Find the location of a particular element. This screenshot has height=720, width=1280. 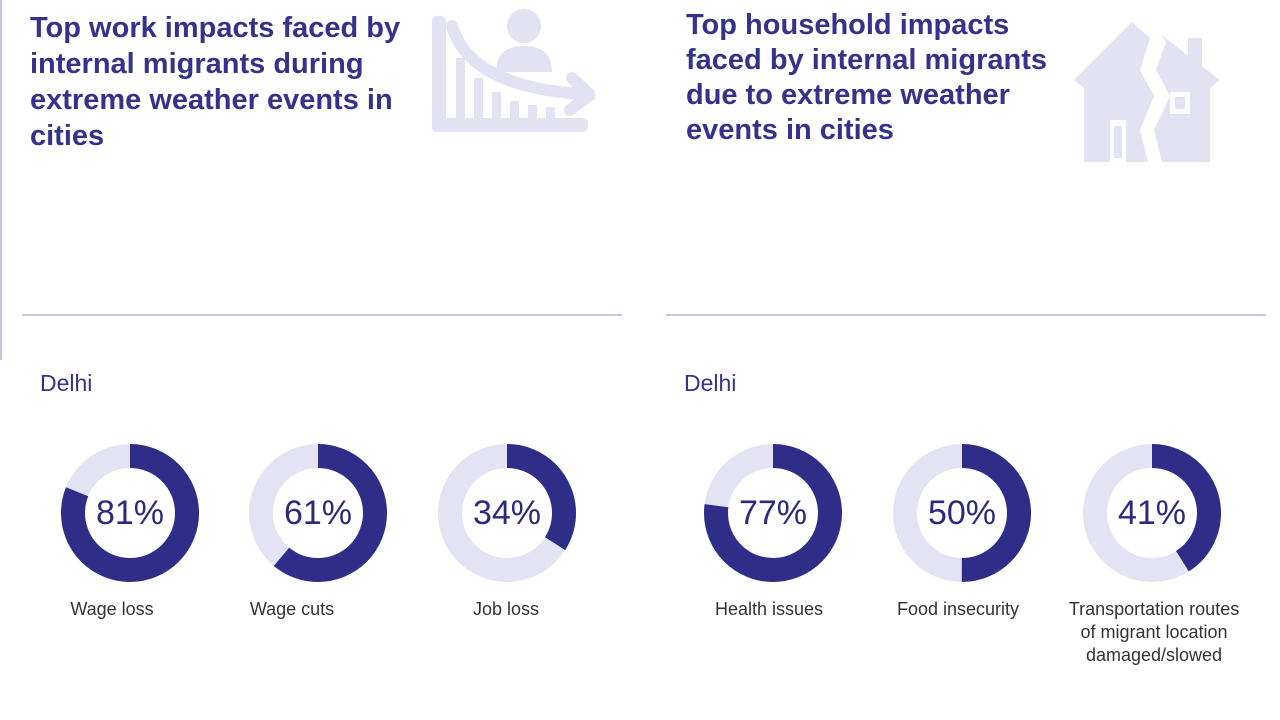

donut-job-loss: 34% is located at coordinates (507, 513).